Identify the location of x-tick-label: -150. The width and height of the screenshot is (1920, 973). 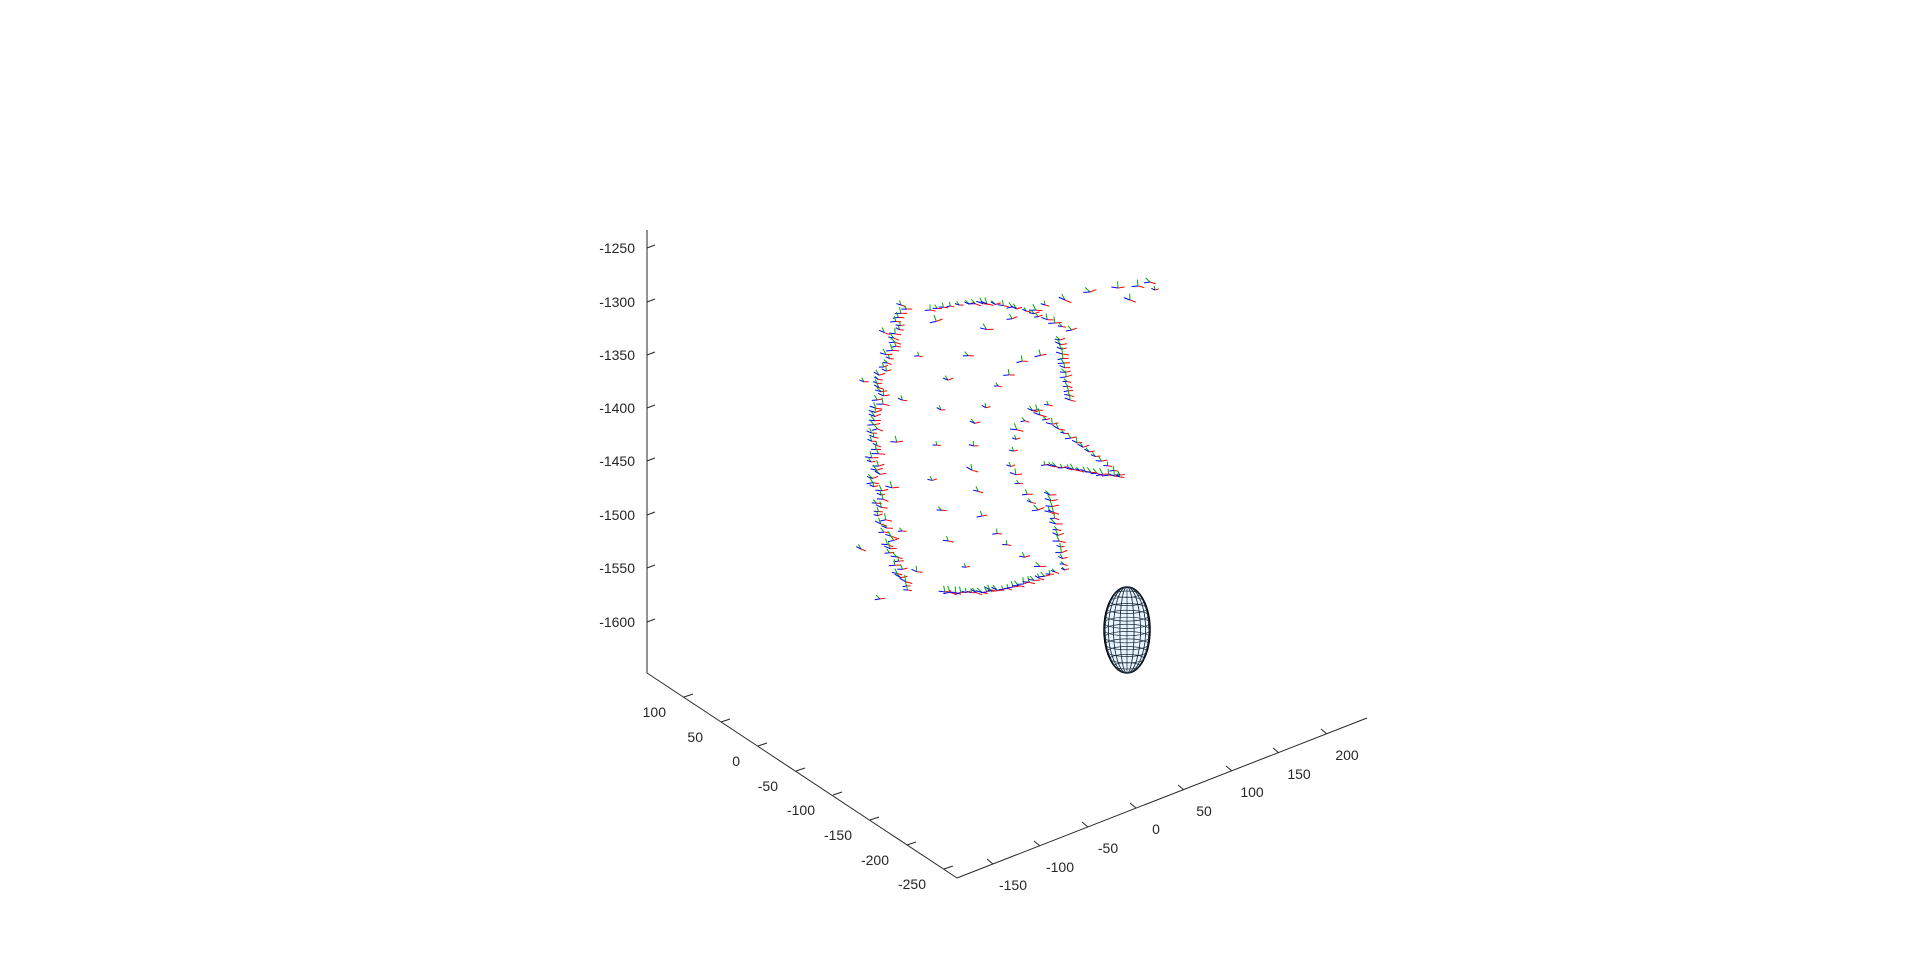
(1013, 885).